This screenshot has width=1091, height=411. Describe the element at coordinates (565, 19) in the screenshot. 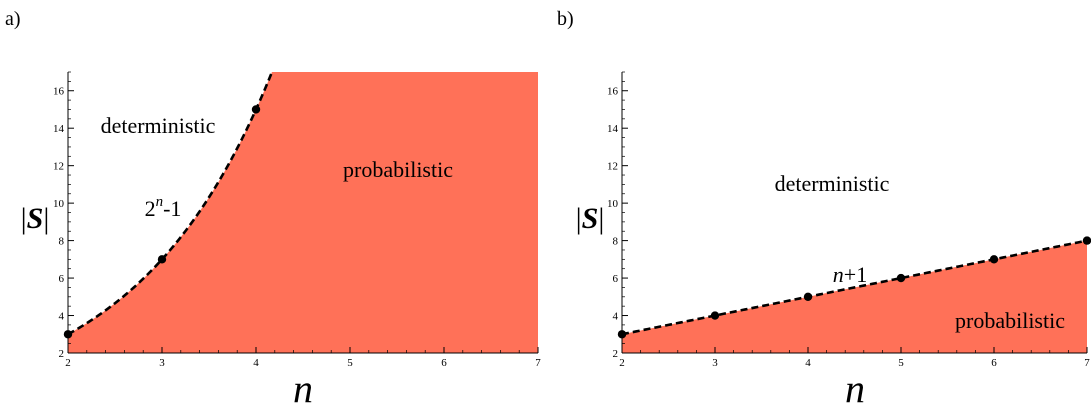

I see `panel-label: b)` at that location.